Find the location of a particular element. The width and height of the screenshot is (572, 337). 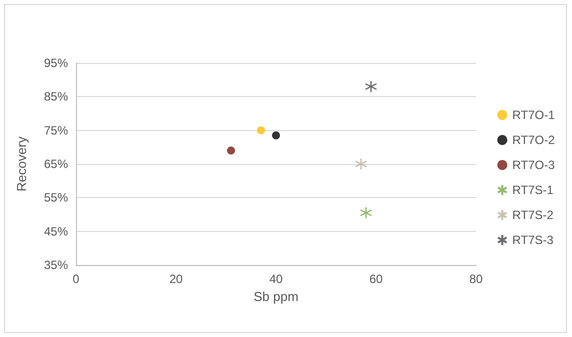

y-tick-label: 85% is located at coordinates (56, 97).